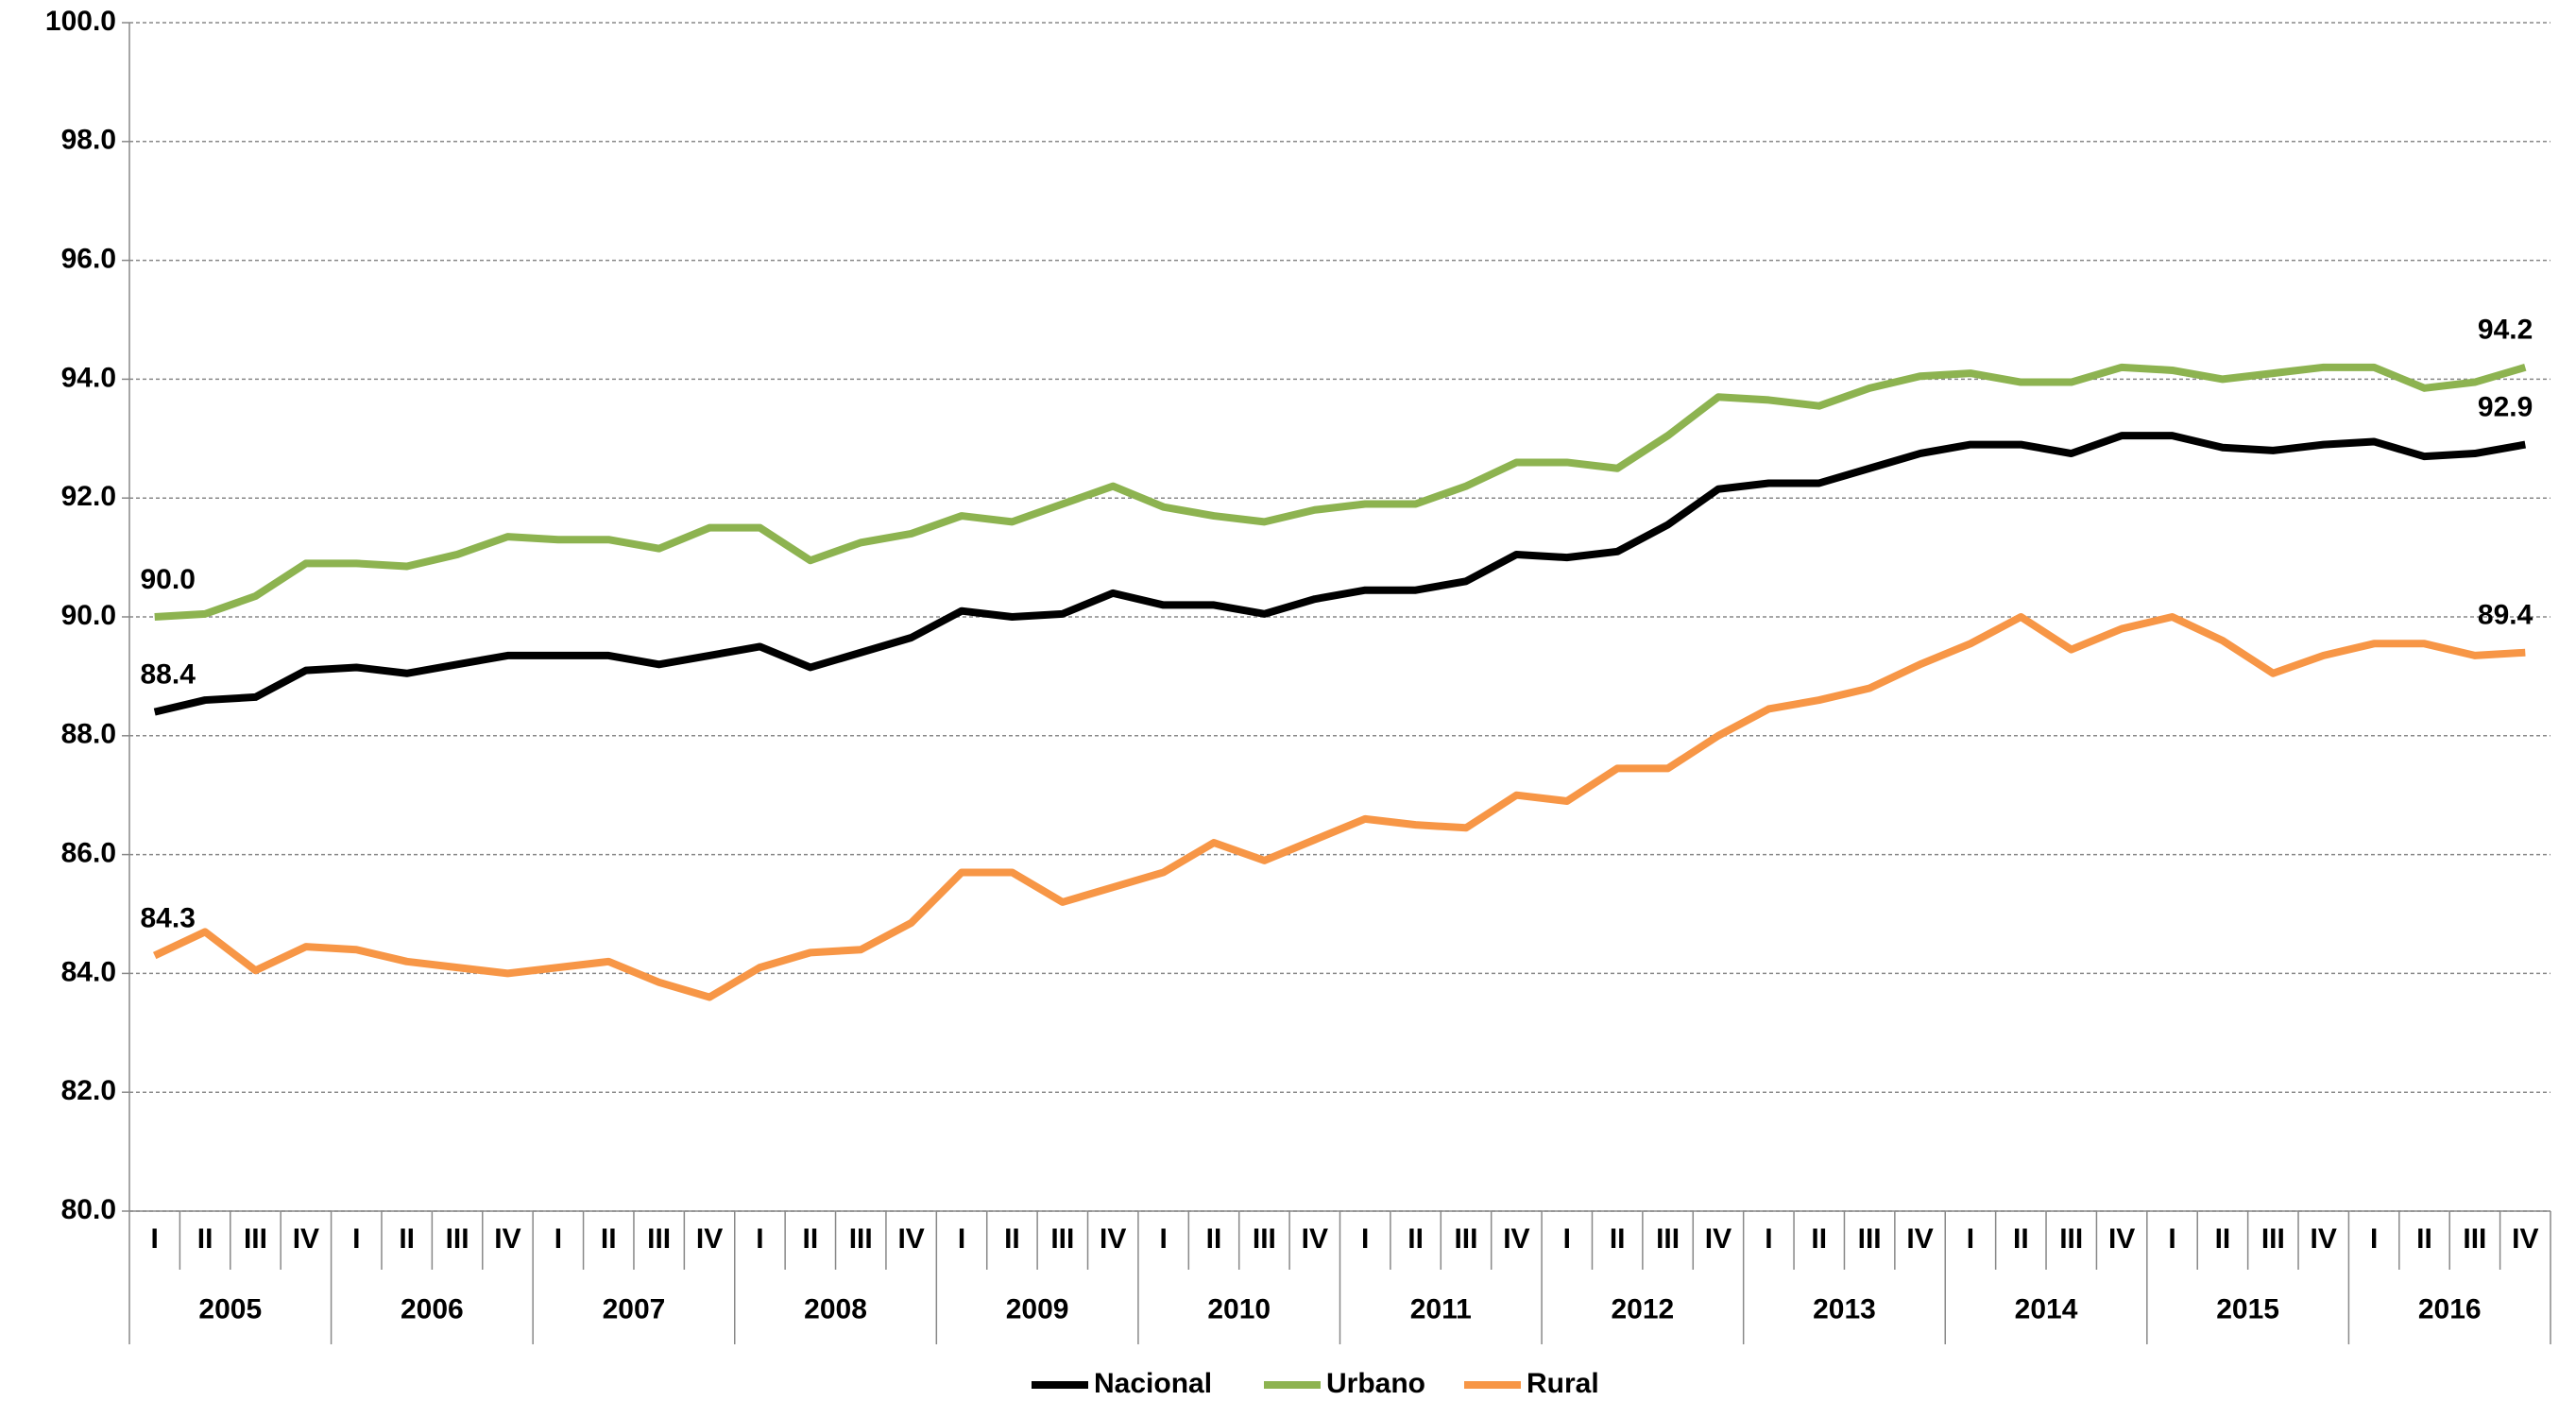  Describe the element at coordinates (1037, 1308) in the screenshot. I see `x-group-label: 2009` at that location.